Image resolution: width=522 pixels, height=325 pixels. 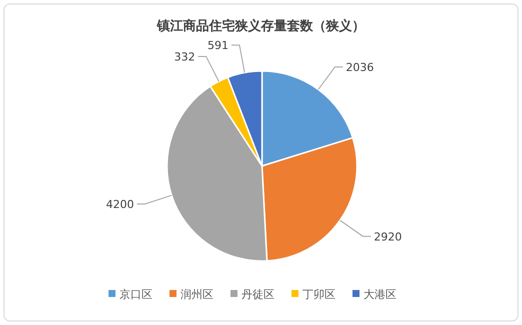 I want to click on legend-label: 京口区, so click(x=136, y=294).